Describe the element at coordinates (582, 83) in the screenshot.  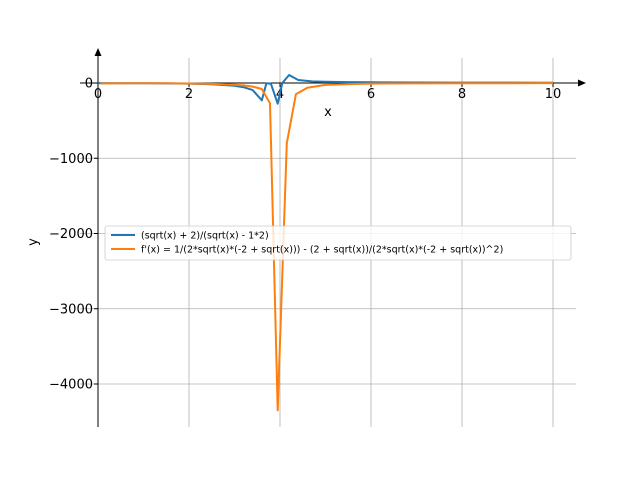
I see `x-axis-arrow` at that location.